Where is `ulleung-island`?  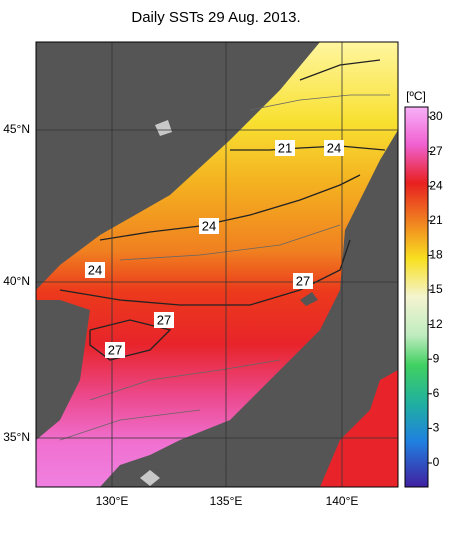 ulleung-island is located at coordinates (150, 478).